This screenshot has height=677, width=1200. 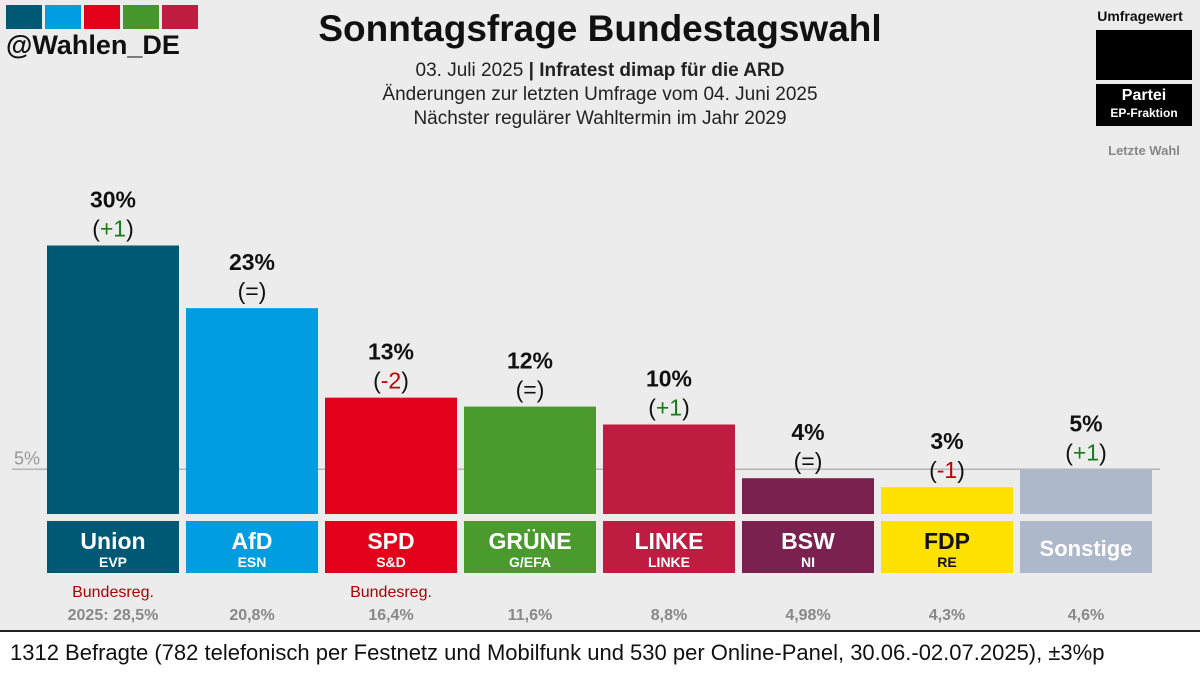 I want to click on legend-last-election: Letzte Wahl, so click(x=1144, y=150).